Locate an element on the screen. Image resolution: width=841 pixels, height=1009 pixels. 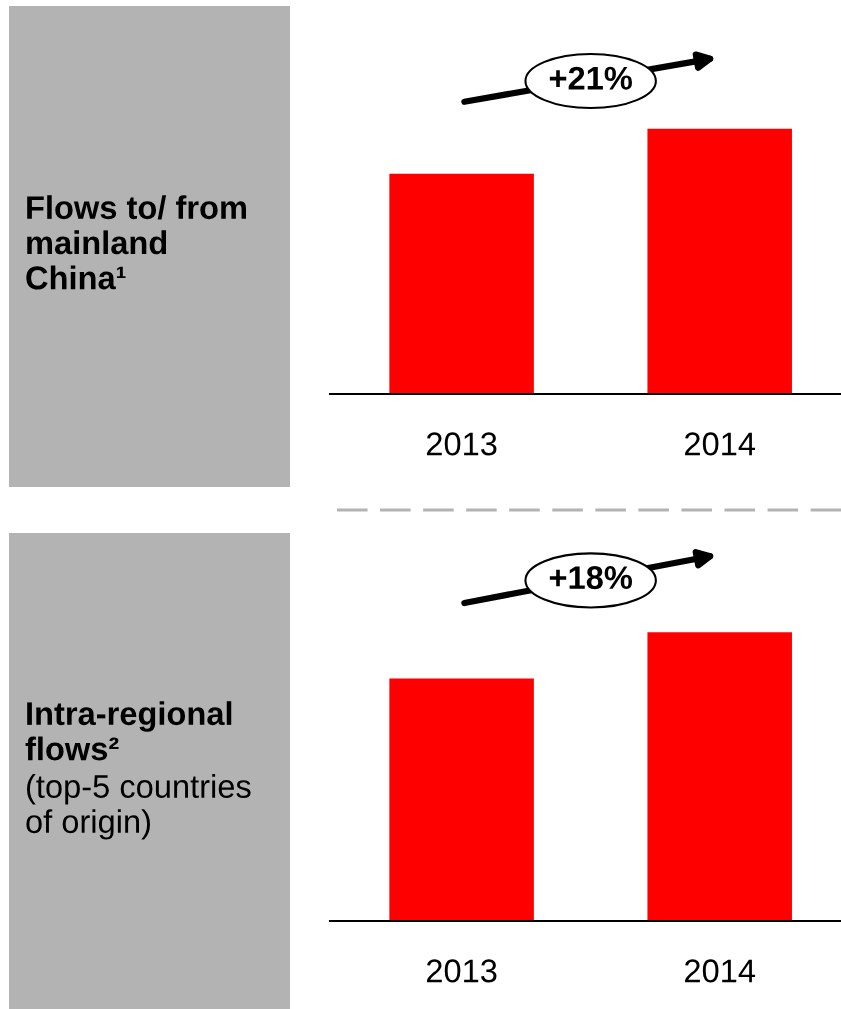
text: Intra-regional flows² is located at coordinates (128, 731).